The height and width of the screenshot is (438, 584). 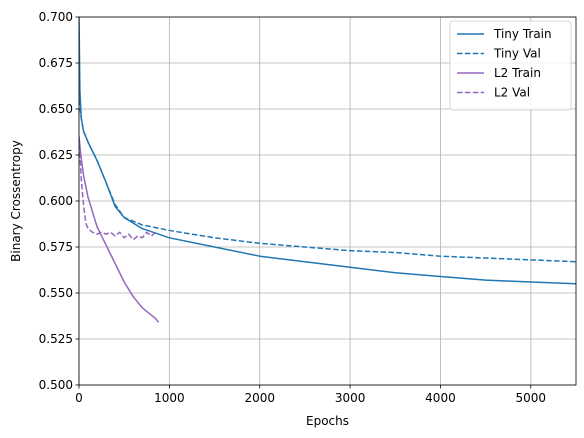 What do you see at coordinates (56, 63) in the screenshot?
I see `y-tick-label: 0.675` at bounding box center [56, 63].